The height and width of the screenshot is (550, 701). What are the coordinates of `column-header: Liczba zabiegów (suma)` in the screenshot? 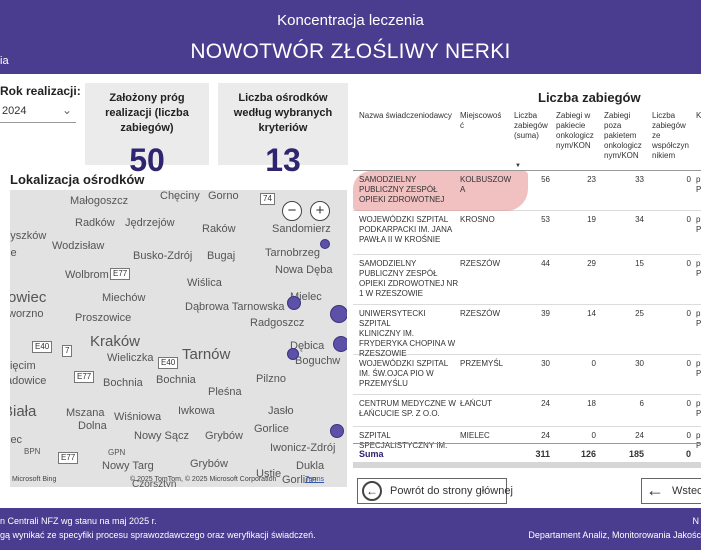 It's located at (531, 125).